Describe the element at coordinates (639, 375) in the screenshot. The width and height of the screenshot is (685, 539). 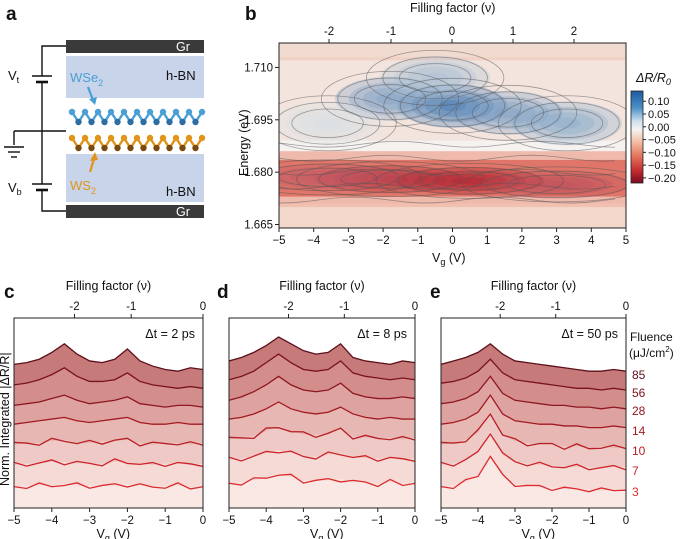
I see `fluence-value-85: 85` at that location.